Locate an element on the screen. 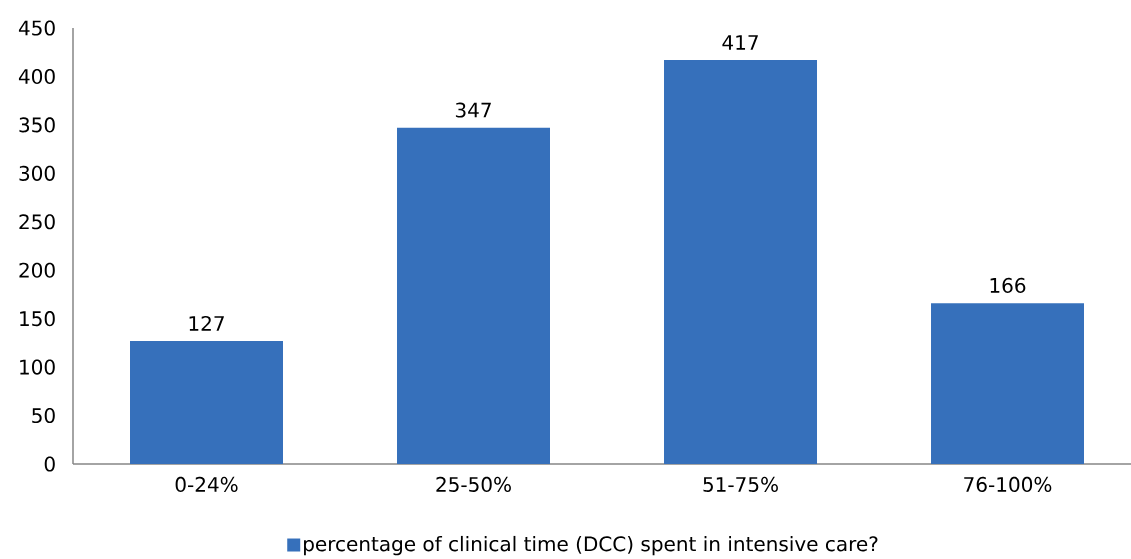  x-tick-label: 51-75% is located at coordinates (740, 484).